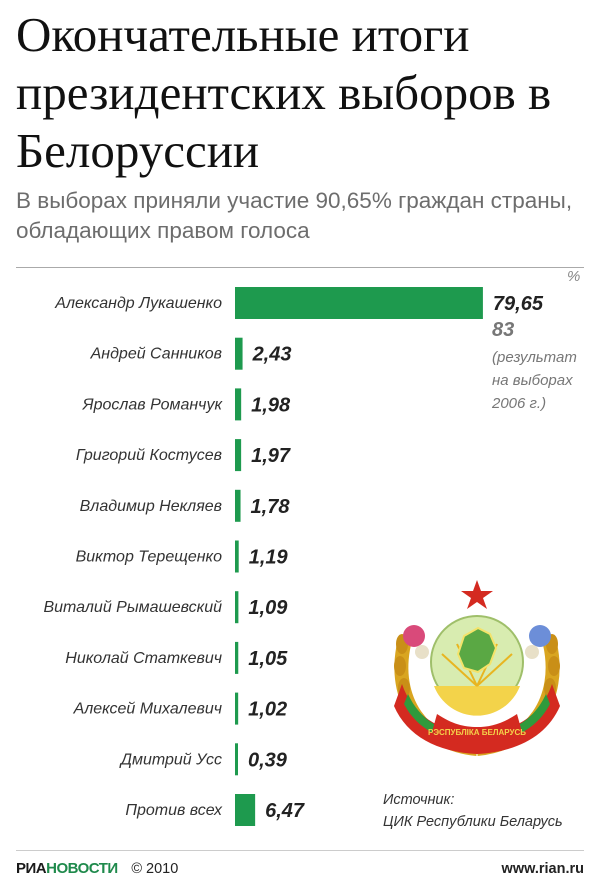 This screenshot has width=600, height=892. I want to click on candidate-name-label: Николай Статкевич, so click(143, 658).